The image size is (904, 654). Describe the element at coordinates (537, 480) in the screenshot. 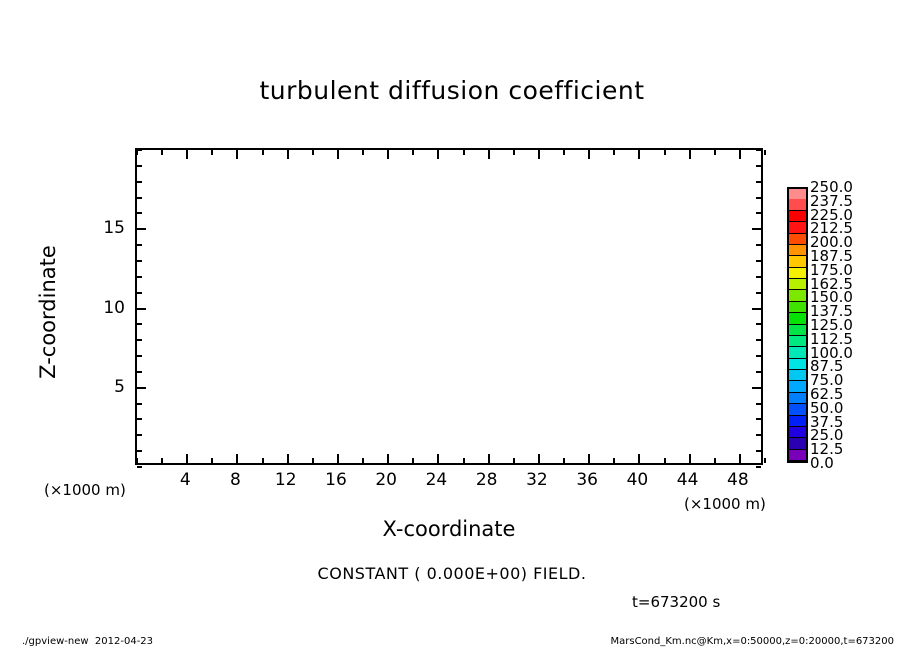

I see `x-tick-label: 32` at that location.